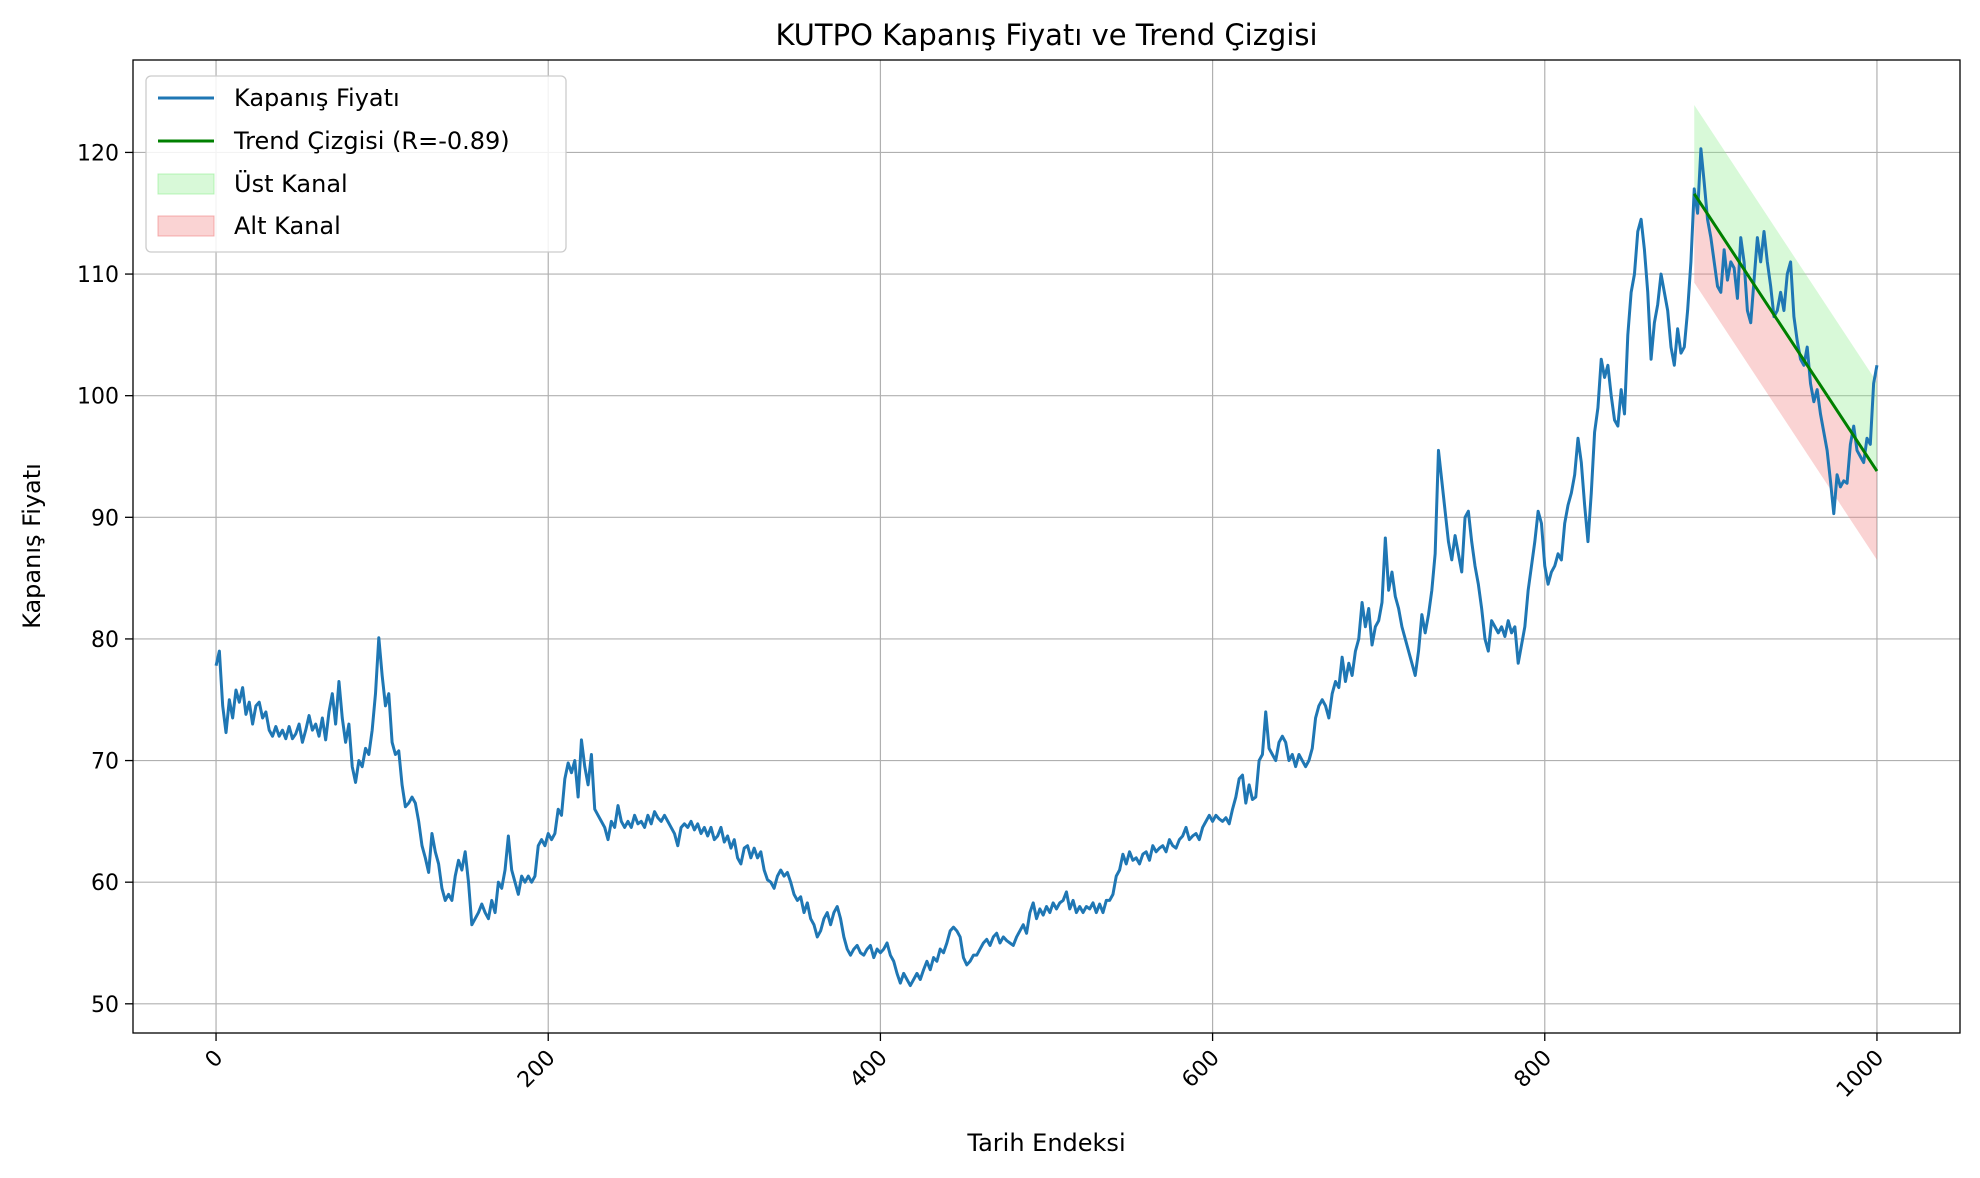 This screenshot has height=1178, width=1980. I want to click on legend-swatch-lower-channel, so click(186, 226).